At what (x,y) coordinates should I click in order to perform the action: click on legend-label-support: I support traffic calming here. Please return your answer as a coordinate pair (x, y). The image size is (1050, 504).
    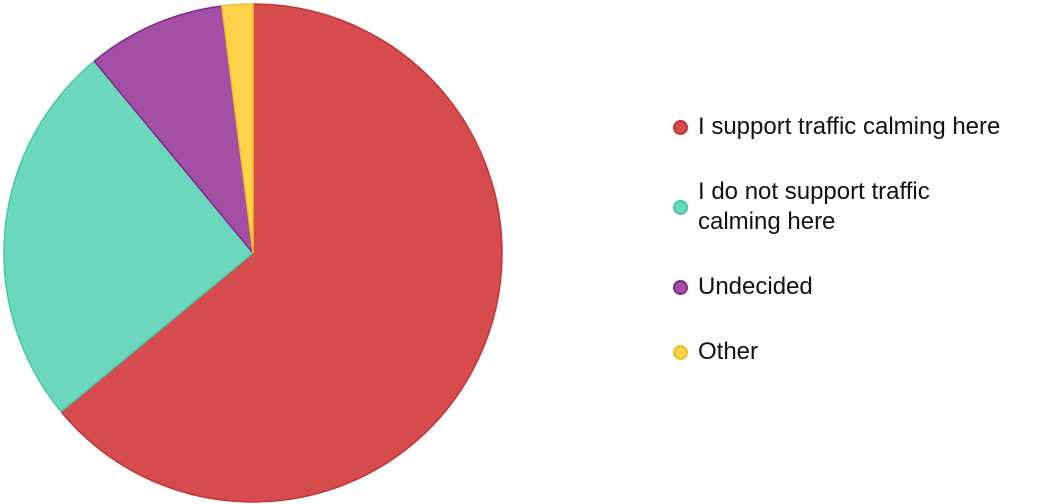
    Looking at the image, I should click on (849, 126).